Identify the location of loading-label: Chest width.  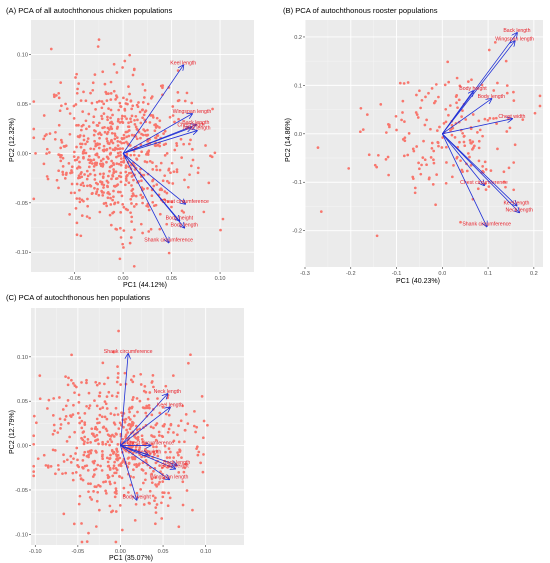
(147, 452).